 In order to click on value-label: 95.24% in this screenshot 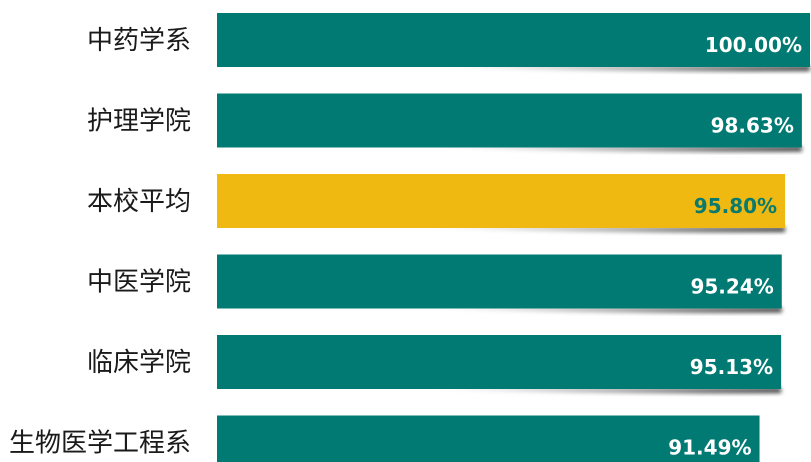, I will do `click(731, 287)`.